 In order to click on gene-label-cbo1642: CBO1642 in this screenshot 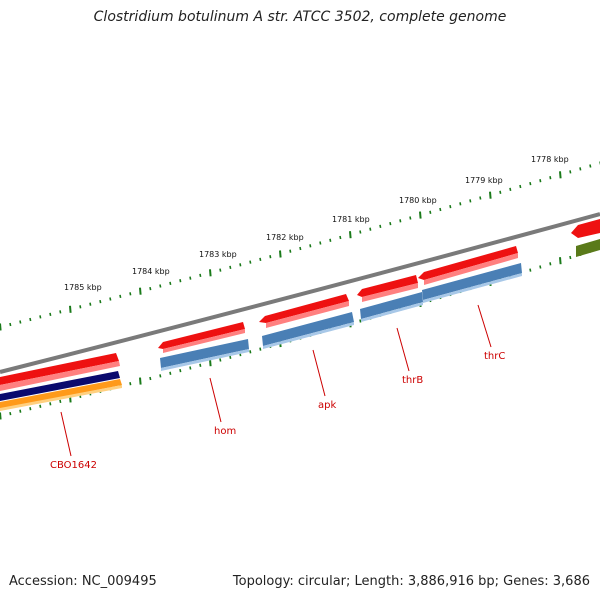, I will do `click(73, 465)`.